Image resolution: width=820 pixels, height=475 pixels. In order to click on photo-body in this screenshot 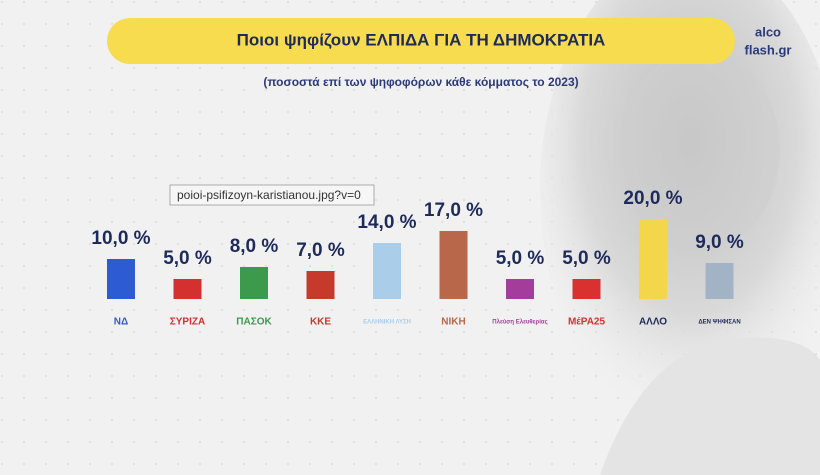, I will do `click(710, 406)`.